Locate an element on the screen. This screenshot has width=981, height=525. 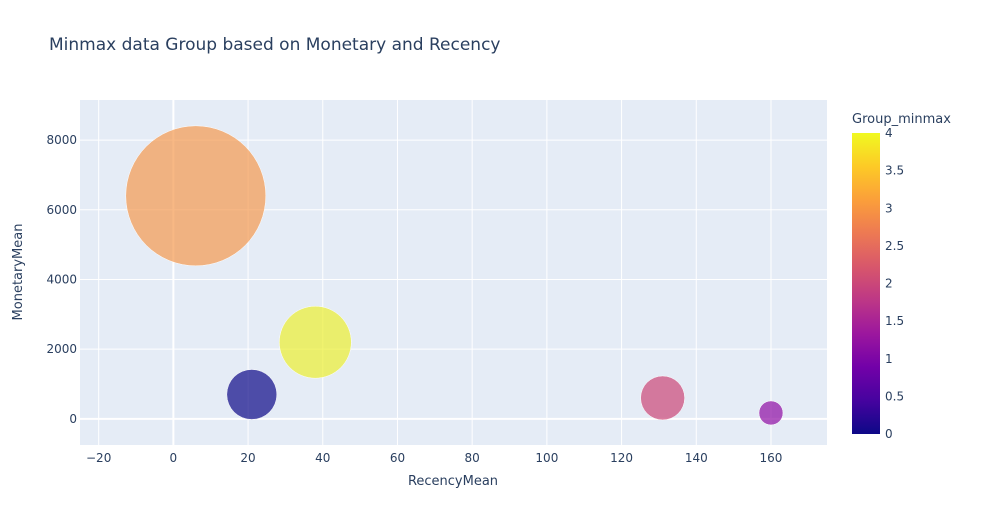
y-tick-label: 6000 is located at coordinates (61, 210).